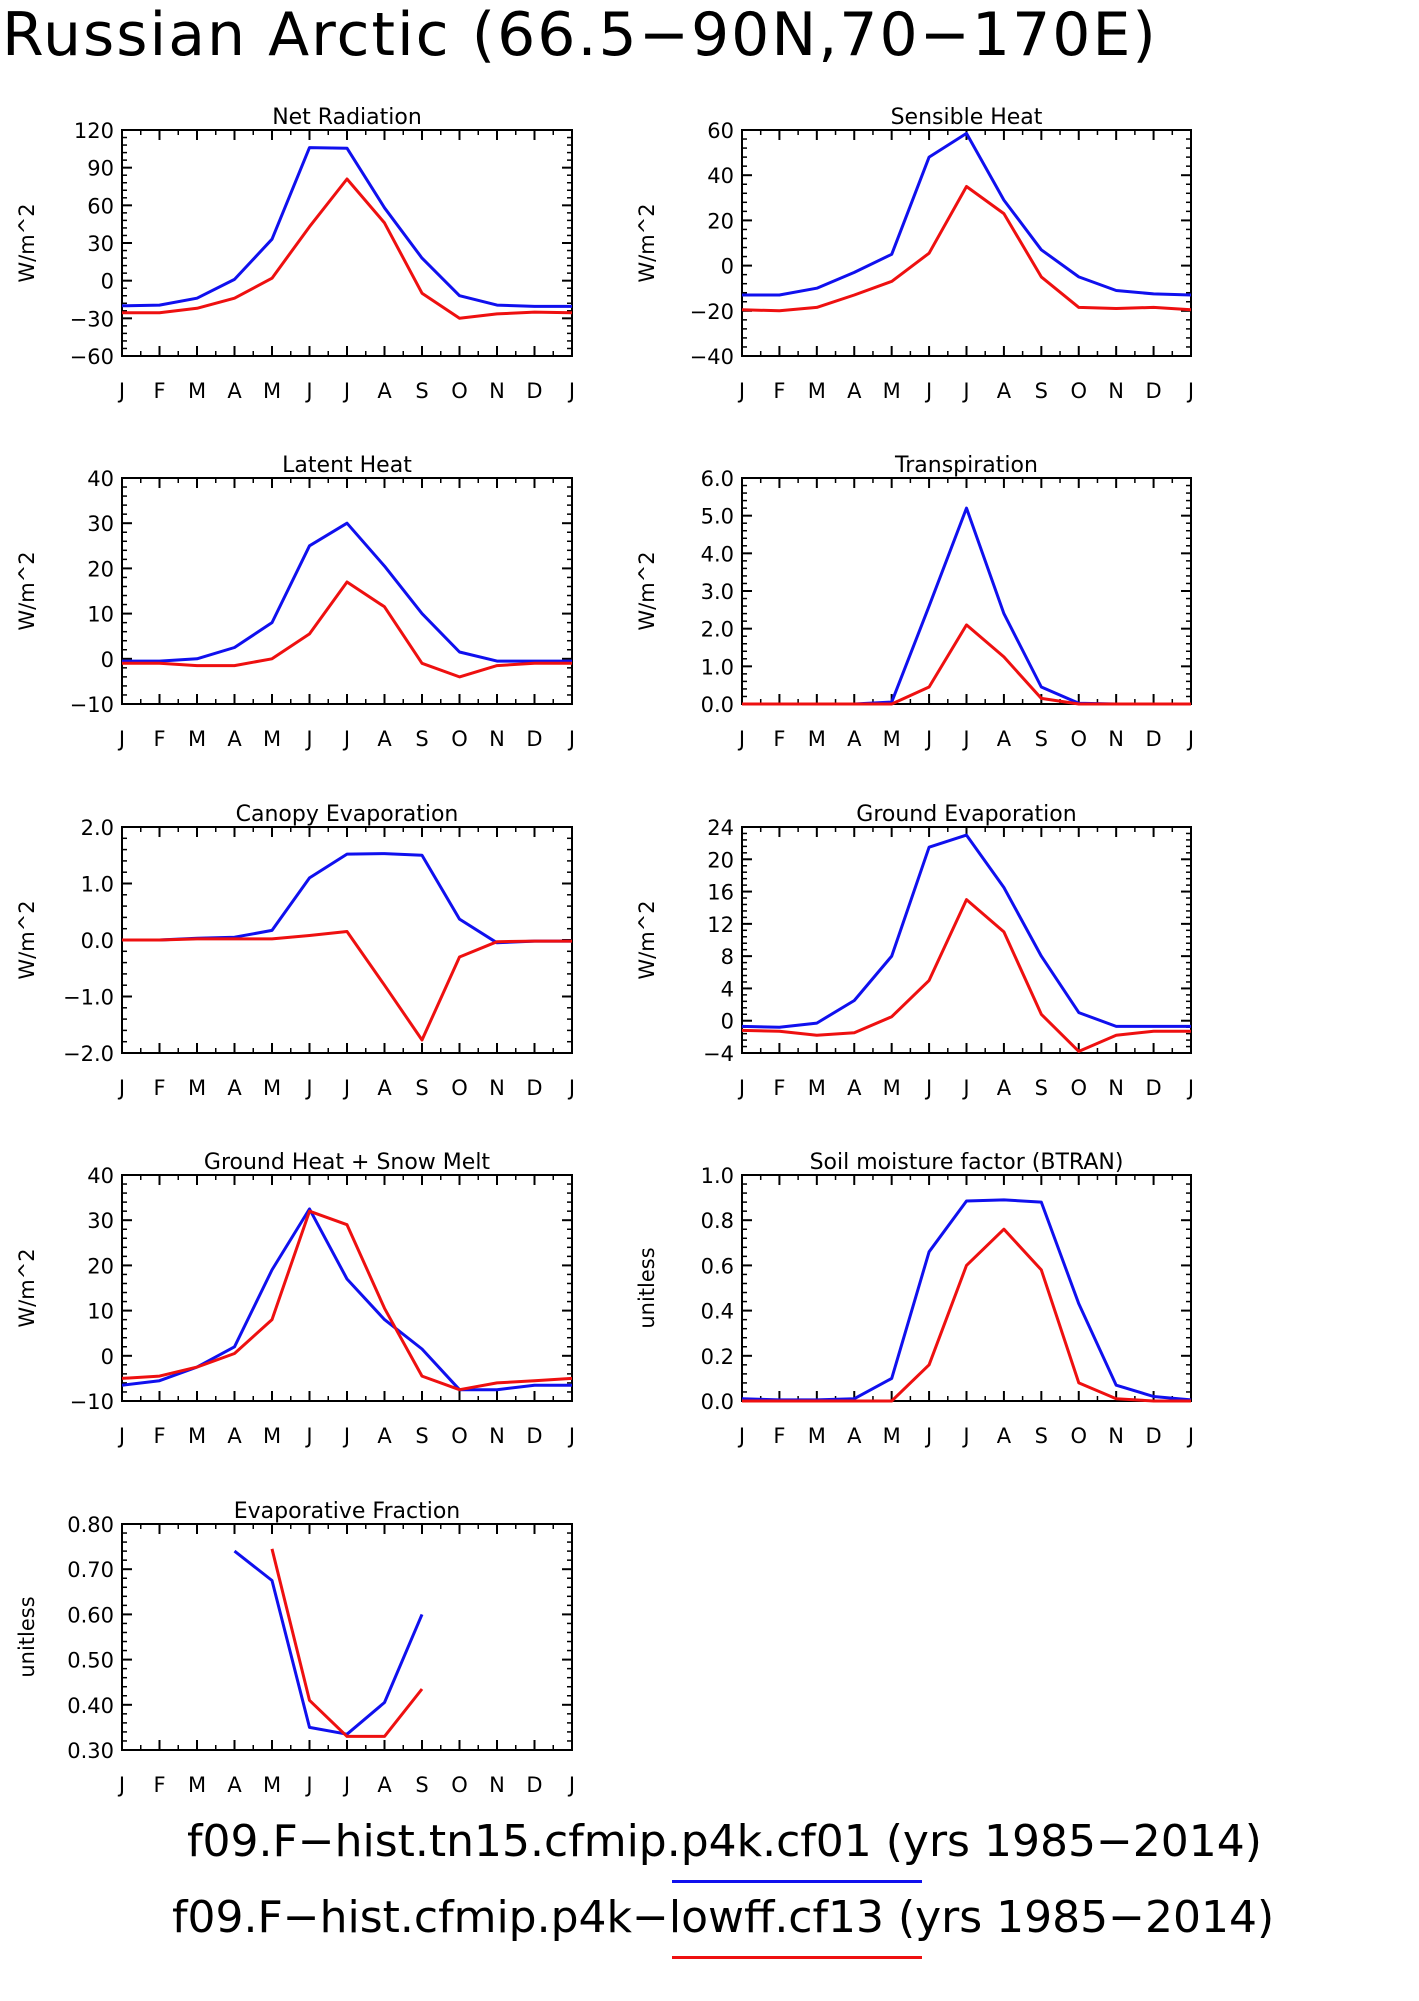  What do you see at coordinates (580, 35) in the screenshot?
I see `page-title: Russian Arctic (66.5−90N,70−170E)` at bounding box center [580, 35].